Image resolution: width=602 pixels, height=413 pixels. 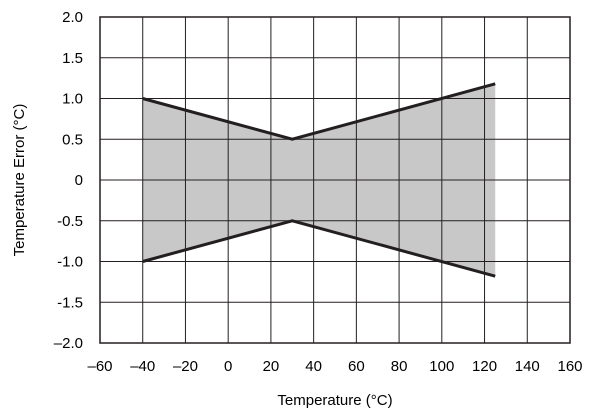 I want to click on lower-error-limit-line, so click(x=319, y=248).